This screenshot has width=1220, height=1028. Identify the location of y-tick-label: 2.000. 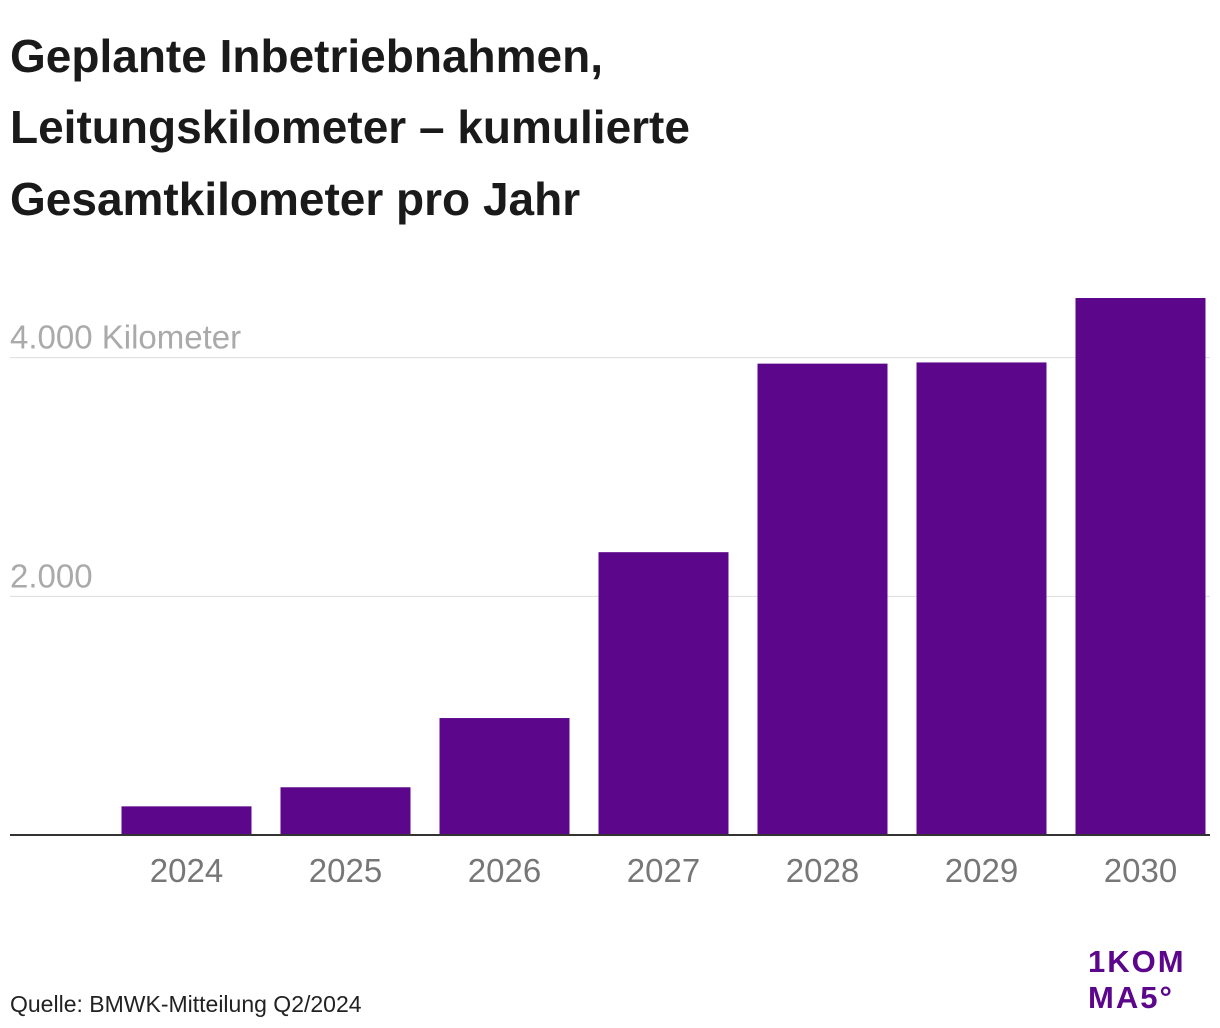
(51, 575).